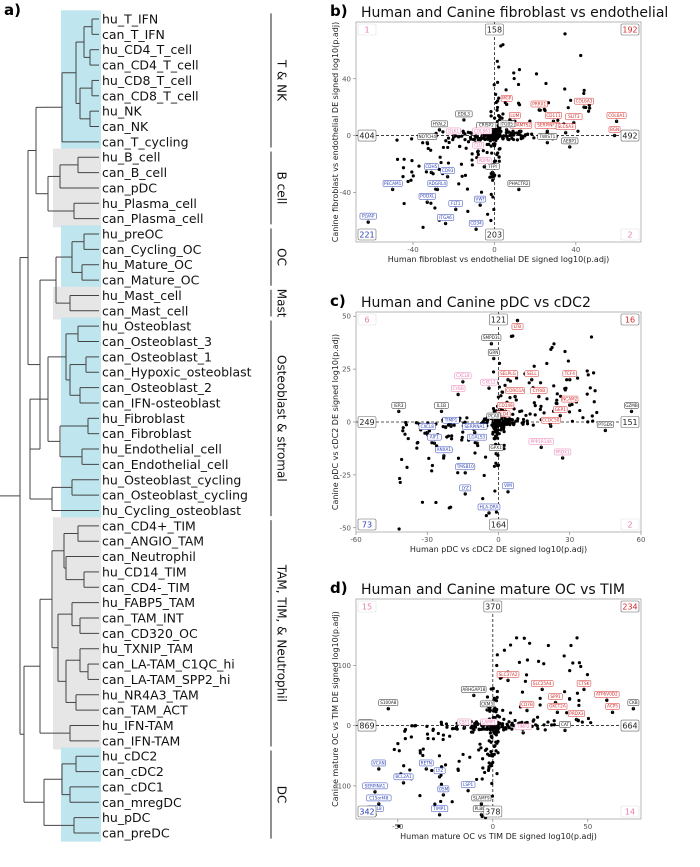 Image resolution: width=700 pixels, height=867 pixels. Describe the element at coordinates (629, 606) in the screenshot. I see `quadrant-count: 234` at that location.